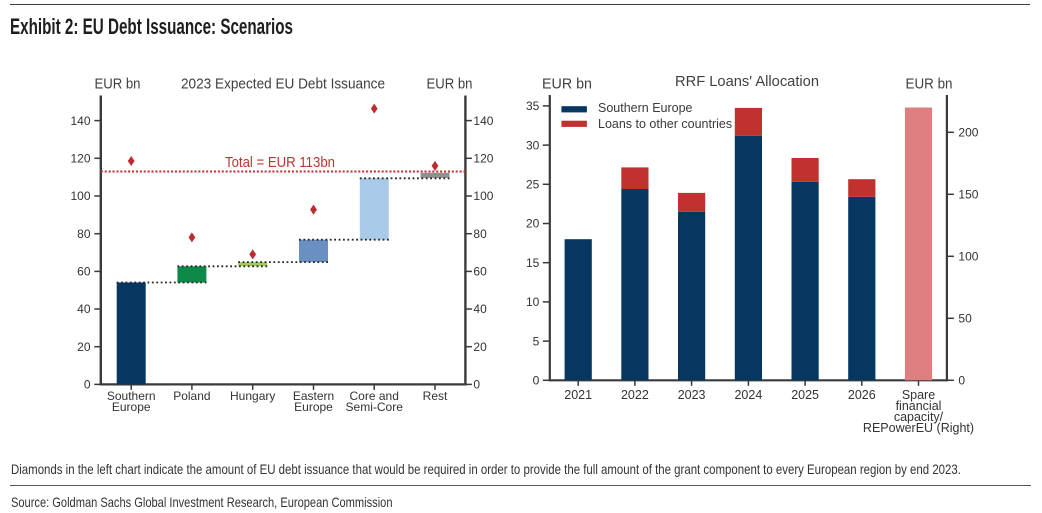  What do you see at coordinates (435, 396) in the screenshot?
I see `svg-text: Rest` at bounding box center [435, 396].